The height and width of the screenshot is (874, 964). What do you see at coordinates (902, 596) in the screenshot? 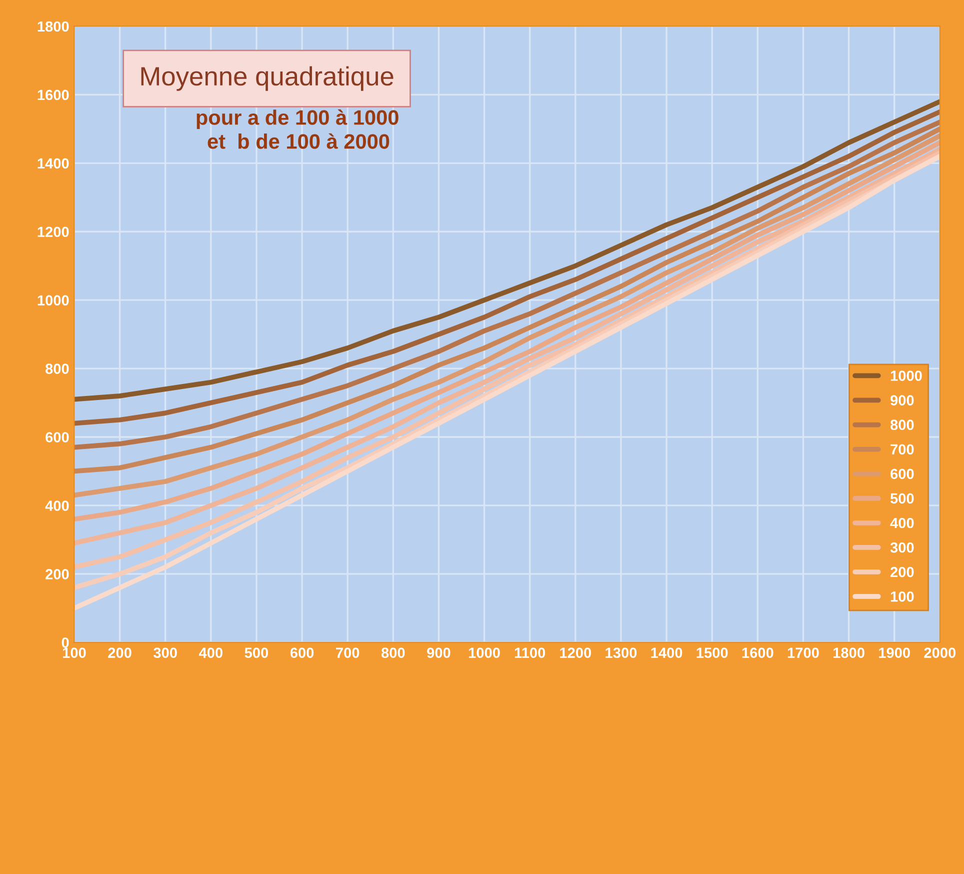
I see `legend-label: 100` at bounding box center [902, 596].